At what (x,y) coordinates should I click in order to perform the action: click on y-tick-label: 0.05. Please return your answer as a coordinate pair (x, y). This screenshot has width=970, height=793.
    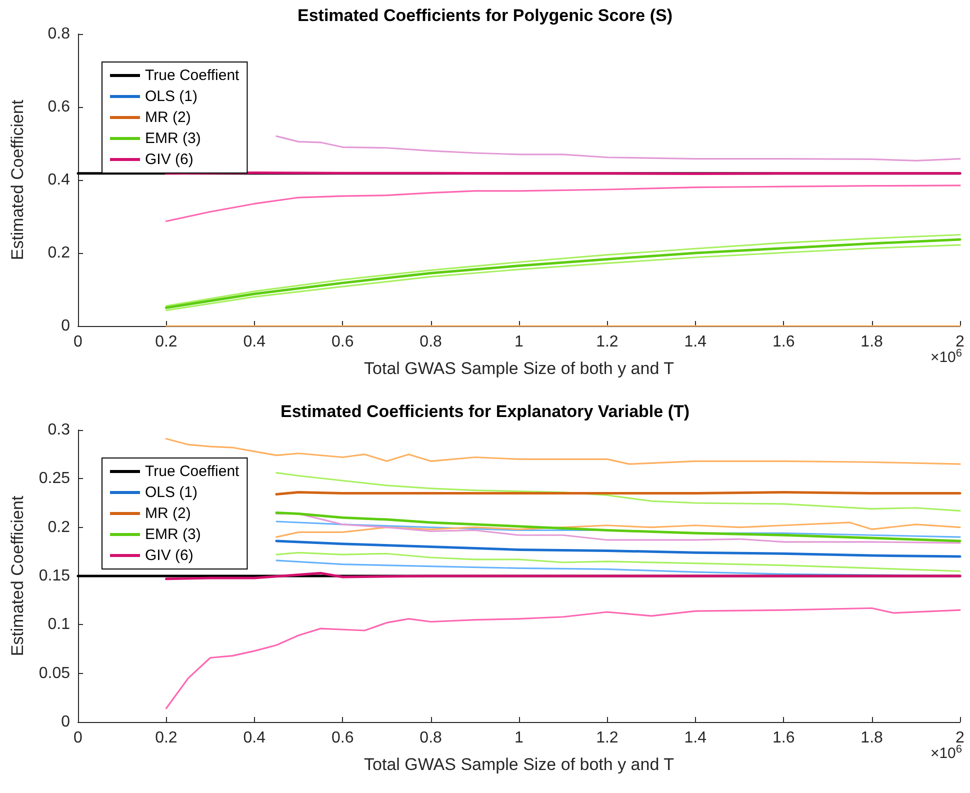
    Looking at the image, I should click on (54, 673).